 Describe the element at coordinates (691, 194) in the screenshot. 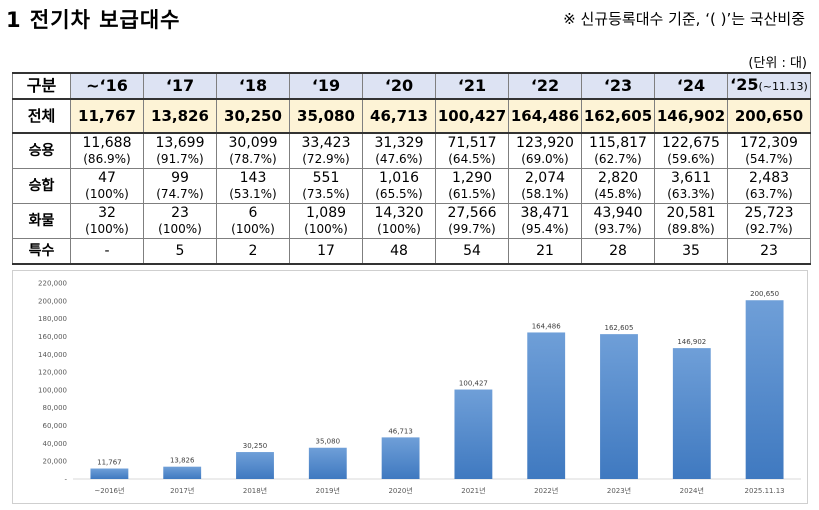

I see `domestic-share-value: (63.3%)` at that location.